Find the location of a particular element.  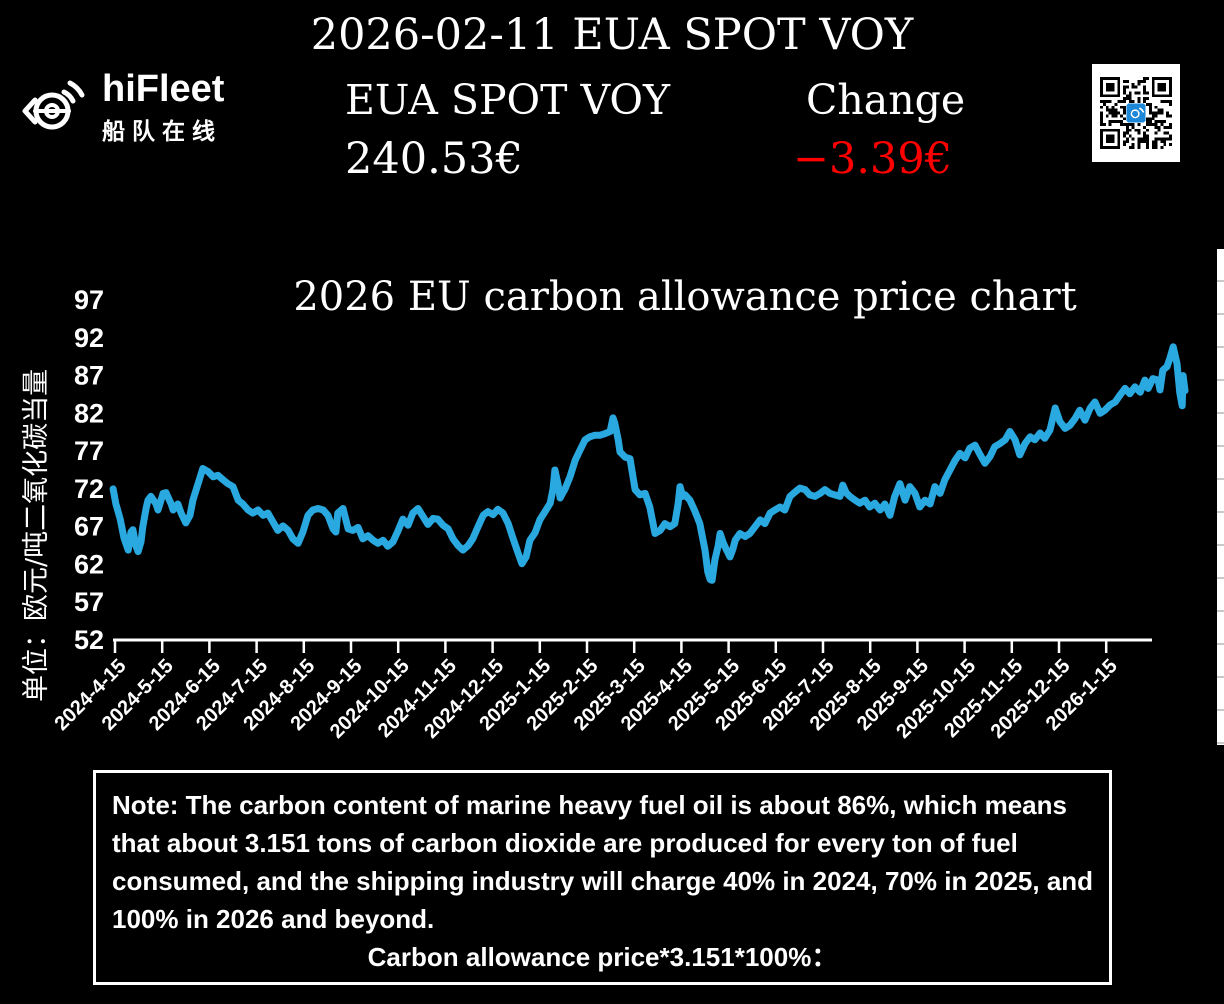

y-axis-tick-label: 72 is located at coordinates (89, 489).